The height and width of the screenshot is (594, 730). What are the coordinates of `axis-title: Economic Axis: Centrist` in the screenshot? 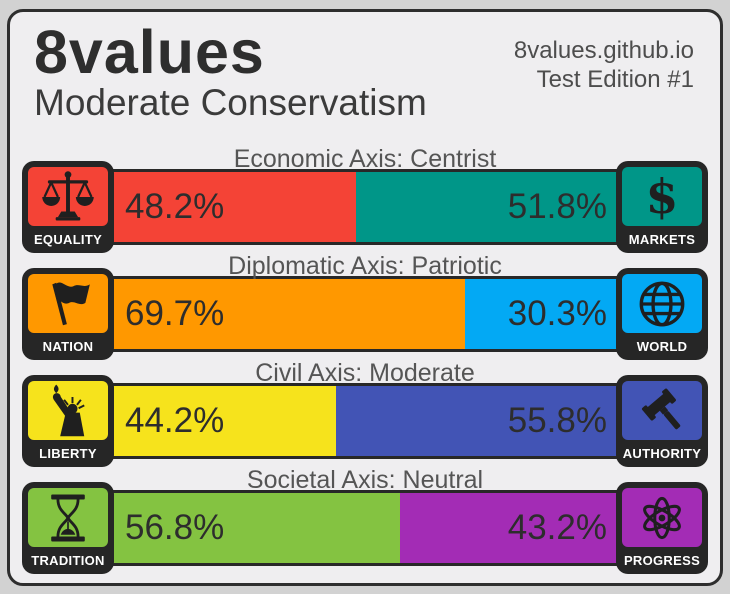 It's located at (365, 159).